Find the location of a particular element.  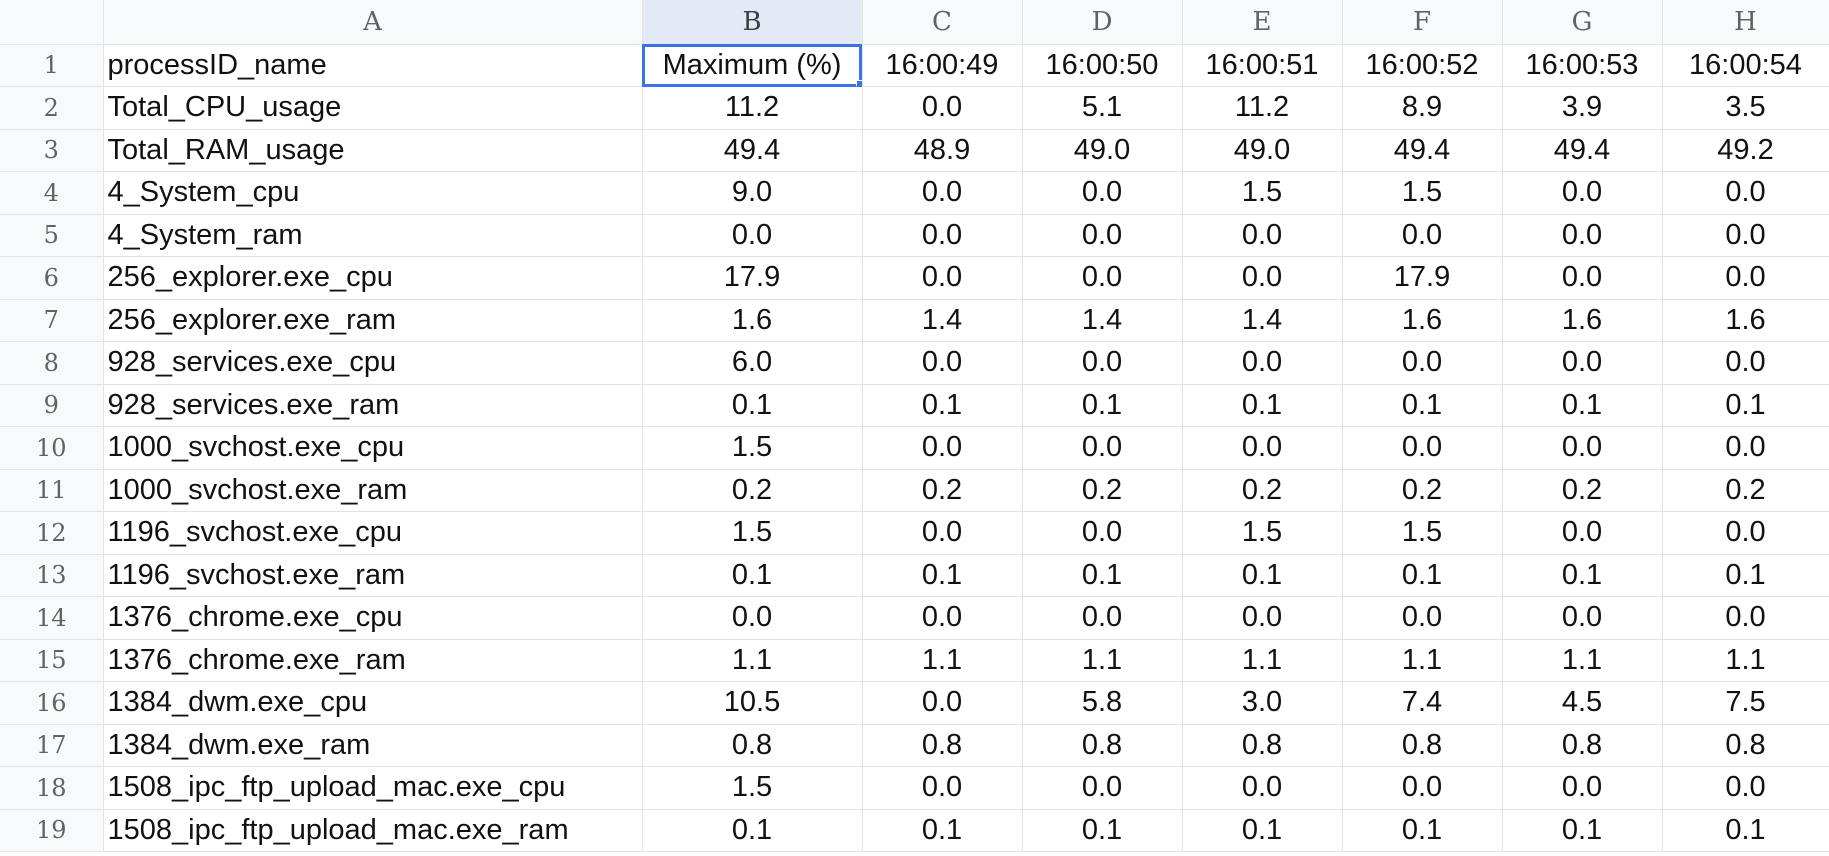

value-cell-f: 0.8 is located at coordinates (1422, 745).